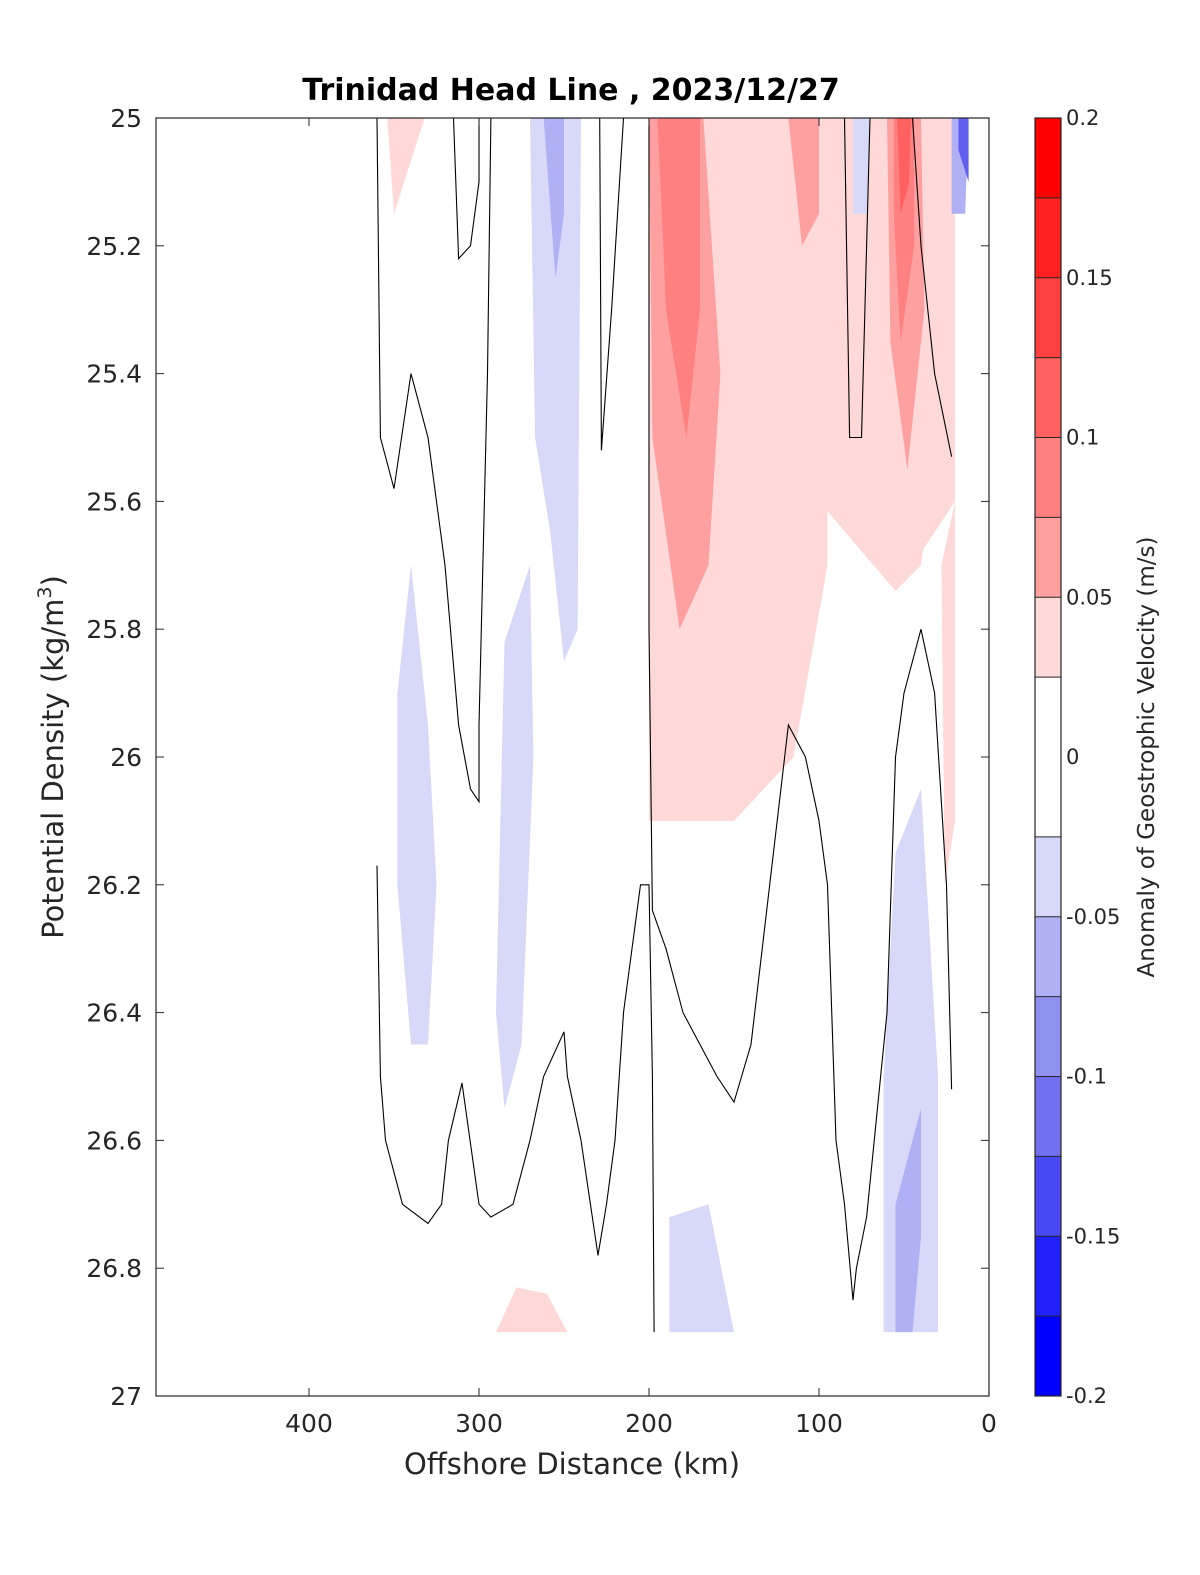  I want to click on y-tick-label: 26.8, so click(114, 1268).